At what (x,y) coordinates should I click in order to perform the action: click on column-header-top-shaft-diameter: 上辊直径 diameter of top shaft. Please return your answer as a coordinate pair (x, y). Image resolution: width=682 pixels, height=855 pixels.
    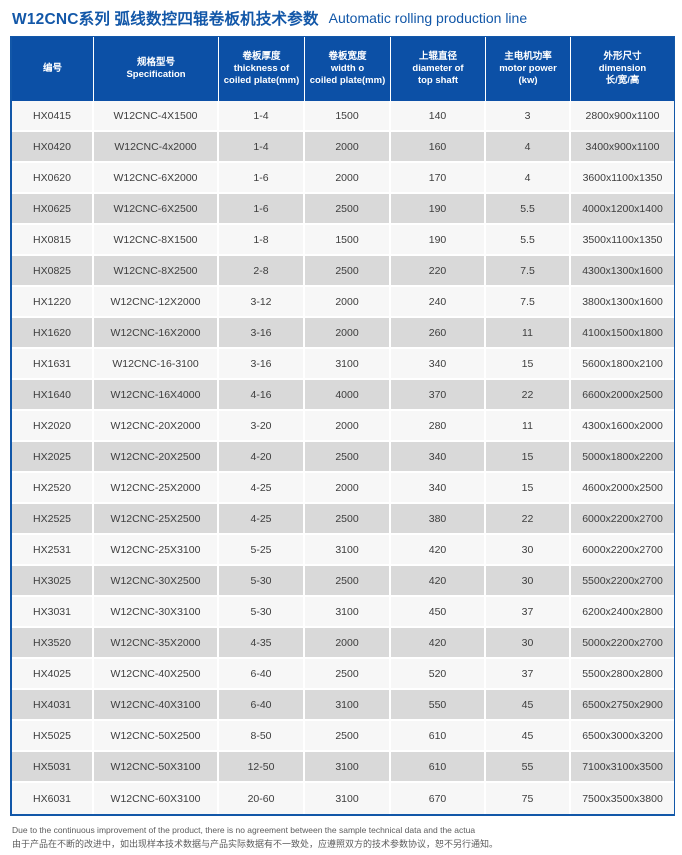
    Looking at the image, I should click on (438, 69).